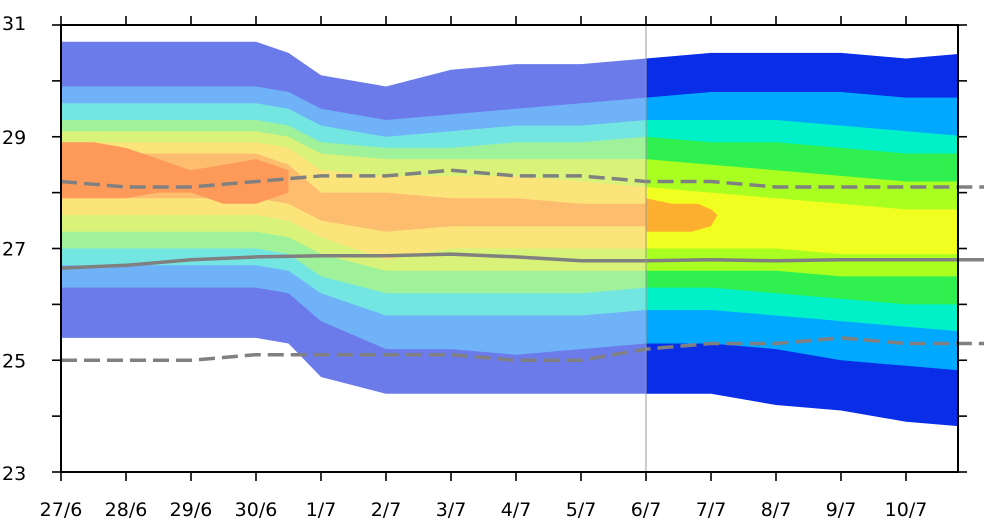 The image size is (984, 527). What do you see at coordinates (522, 349) in the screenshot?
I see `lower-dashed-line` at bounding box center [522, 349].